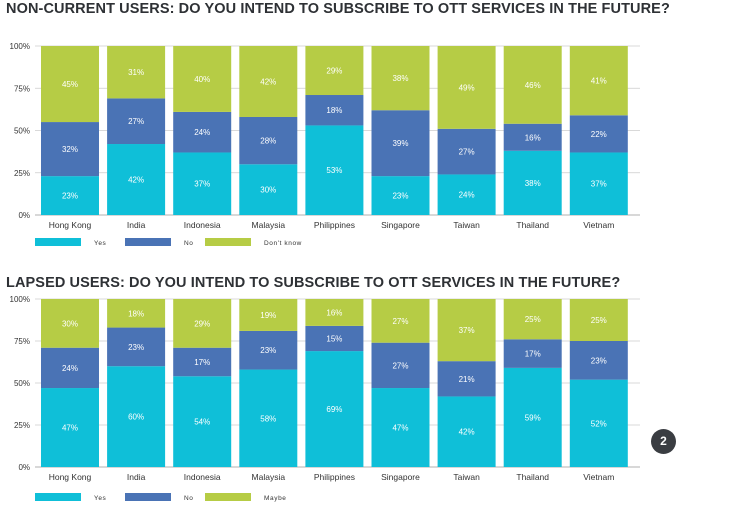 Image resolution: width=752 pixels, height=514 pixels. I want to click on data-label: 54%, so click(202, 422).